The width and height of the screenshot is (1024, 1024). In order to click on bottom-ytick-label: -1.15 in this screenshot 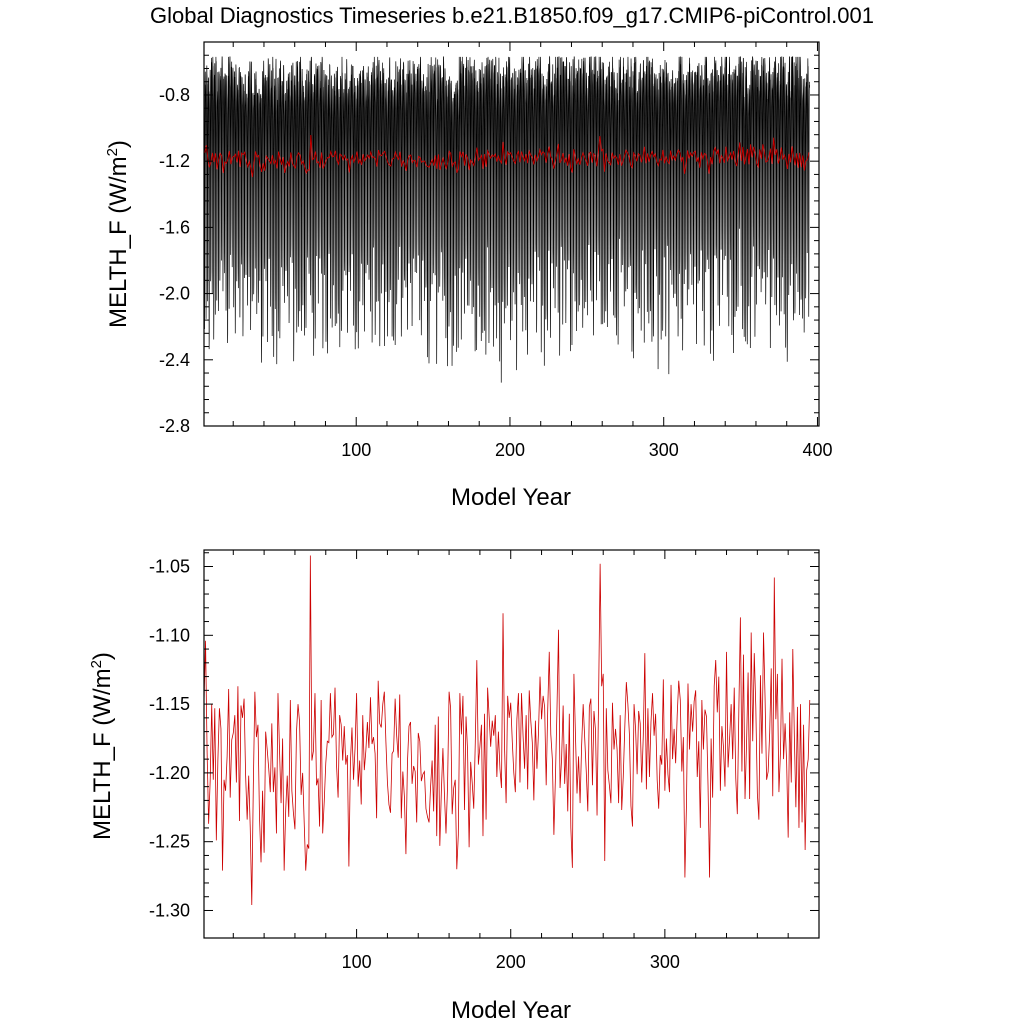, I will do `click(169, 704)`.